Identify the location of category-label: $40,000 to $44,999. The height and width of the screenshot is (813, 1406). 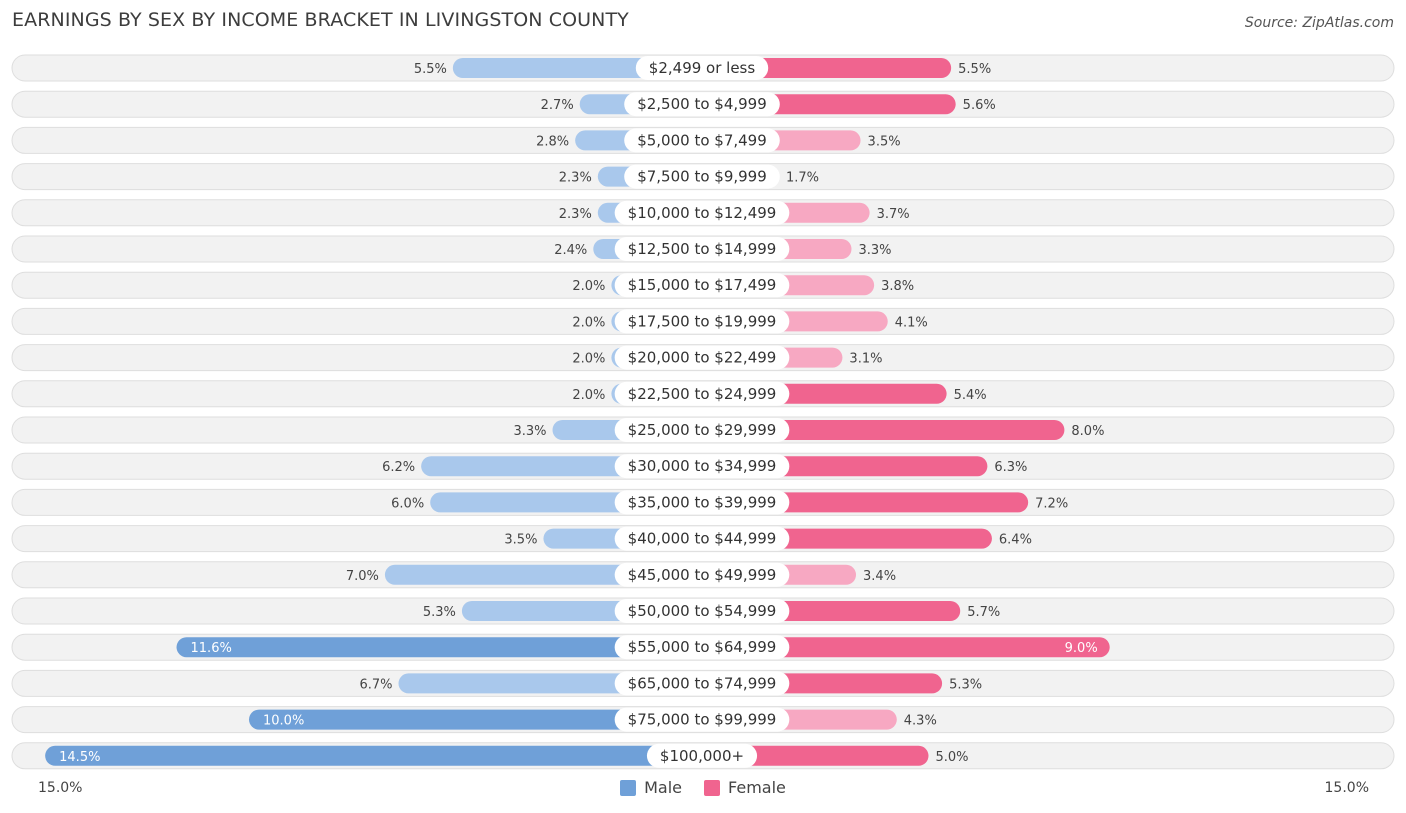
(702, 539).